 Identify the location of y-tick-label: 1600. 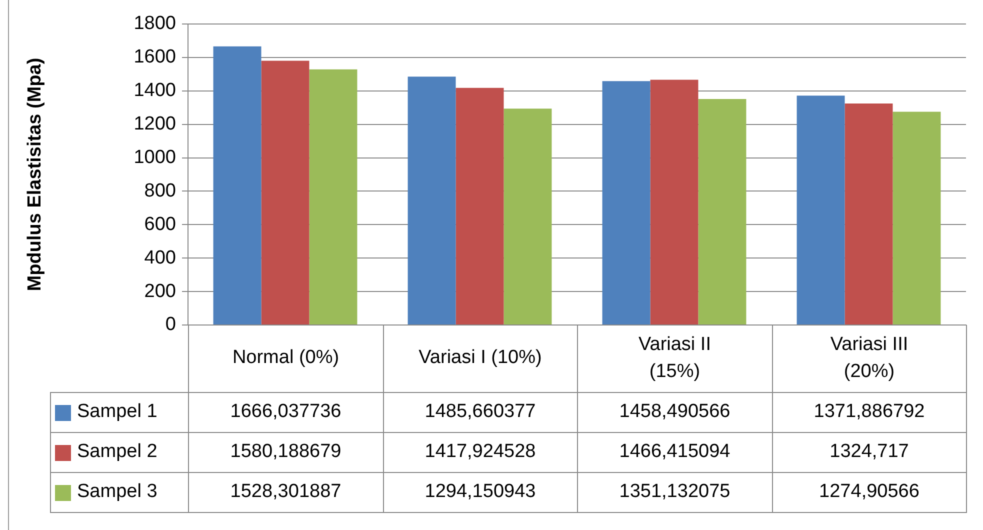
(155, 57).